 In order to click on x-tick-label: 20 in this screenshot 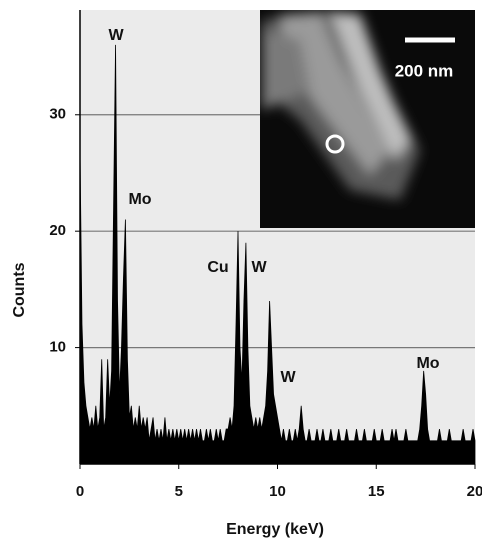, I will do `click(474, 491)`.